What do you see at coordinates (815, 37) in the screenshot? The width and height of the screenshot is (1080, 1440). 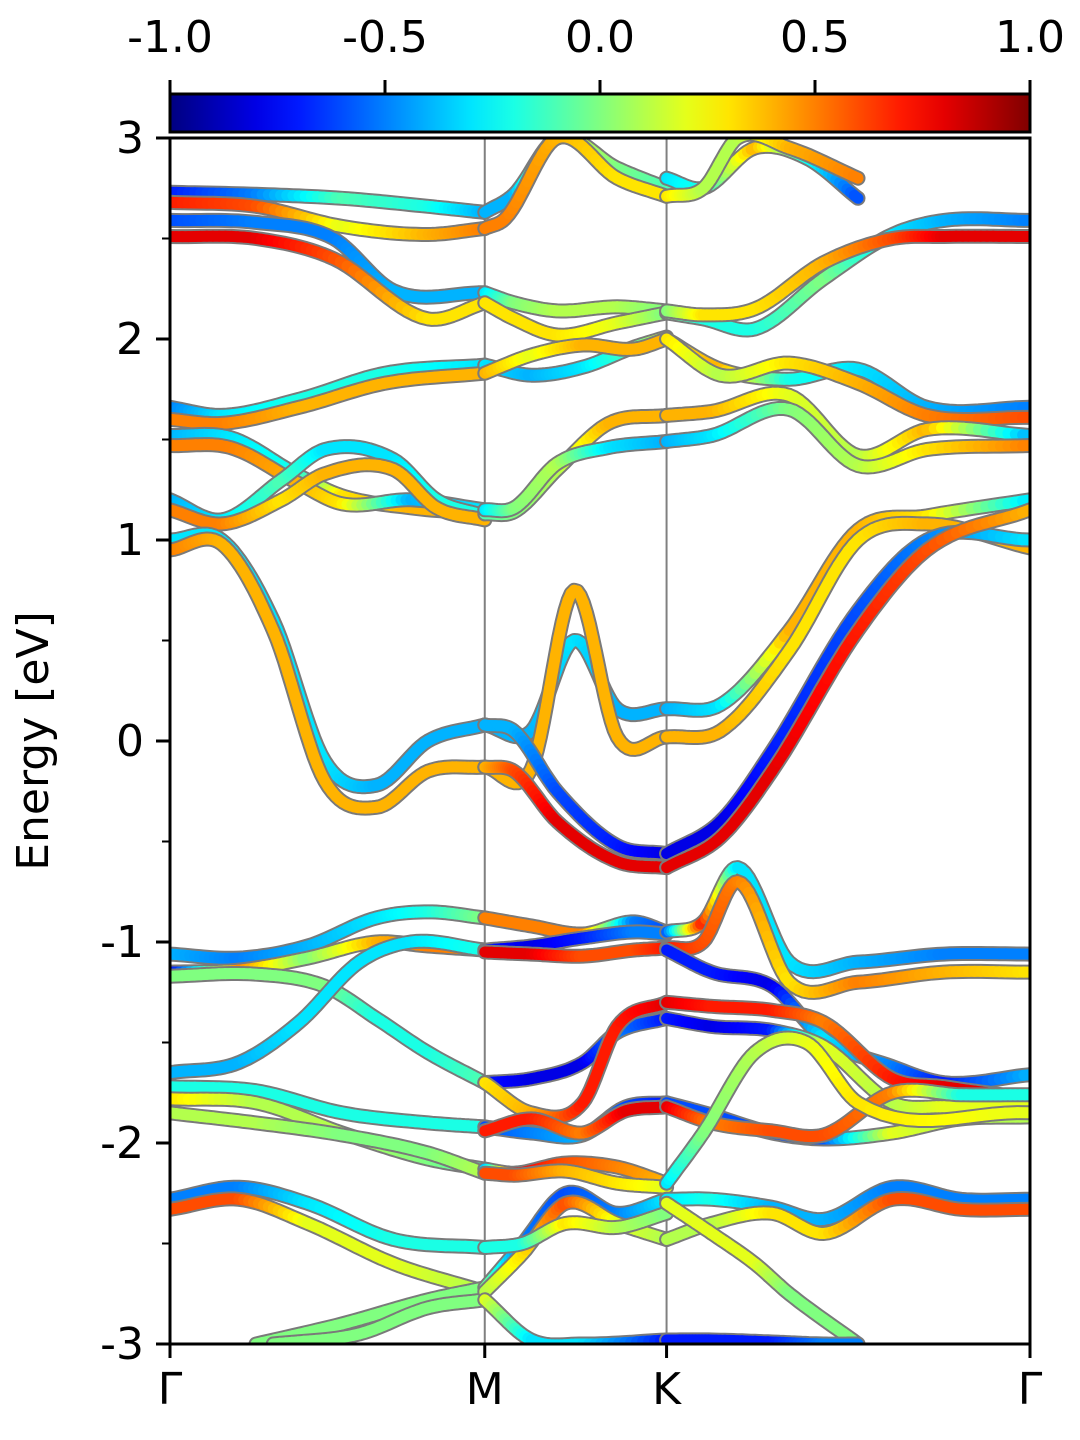 I see `colorbar-tick-label: 0.5` at bounding box center [815, 37].